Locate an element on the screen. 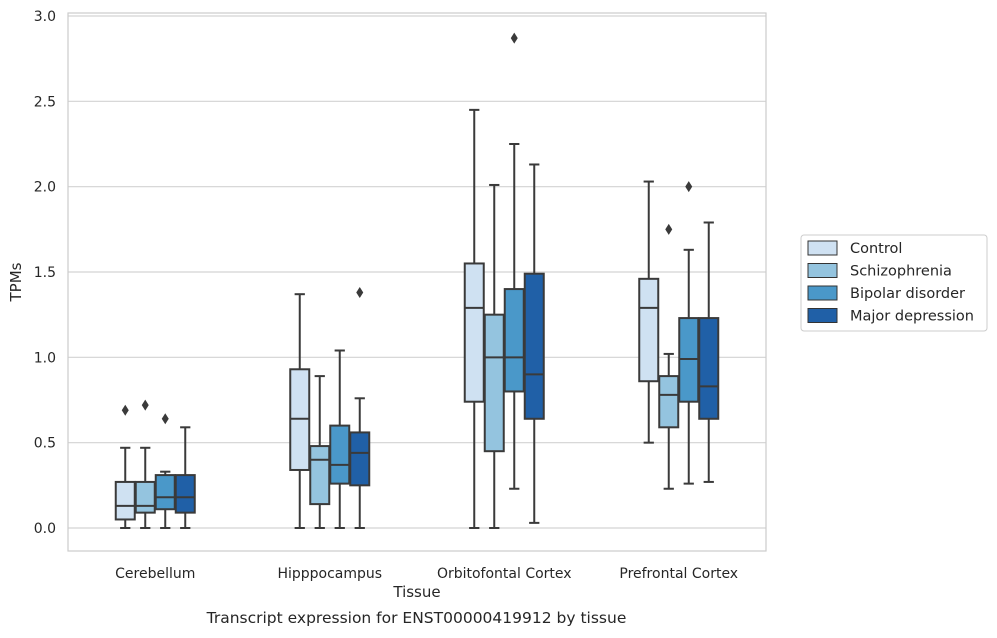  x-tick-label: Prefrontal Cortex is located at coordinates (678, 574).